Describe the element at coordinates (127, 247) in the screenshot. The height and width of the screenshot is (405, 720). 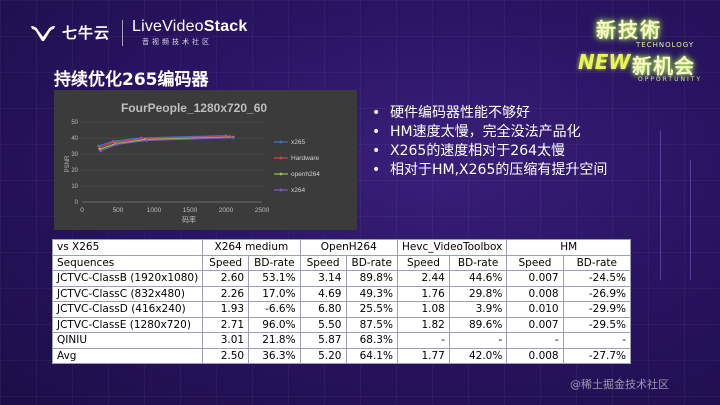
I see `table-header-cell: vs X265` at that location.